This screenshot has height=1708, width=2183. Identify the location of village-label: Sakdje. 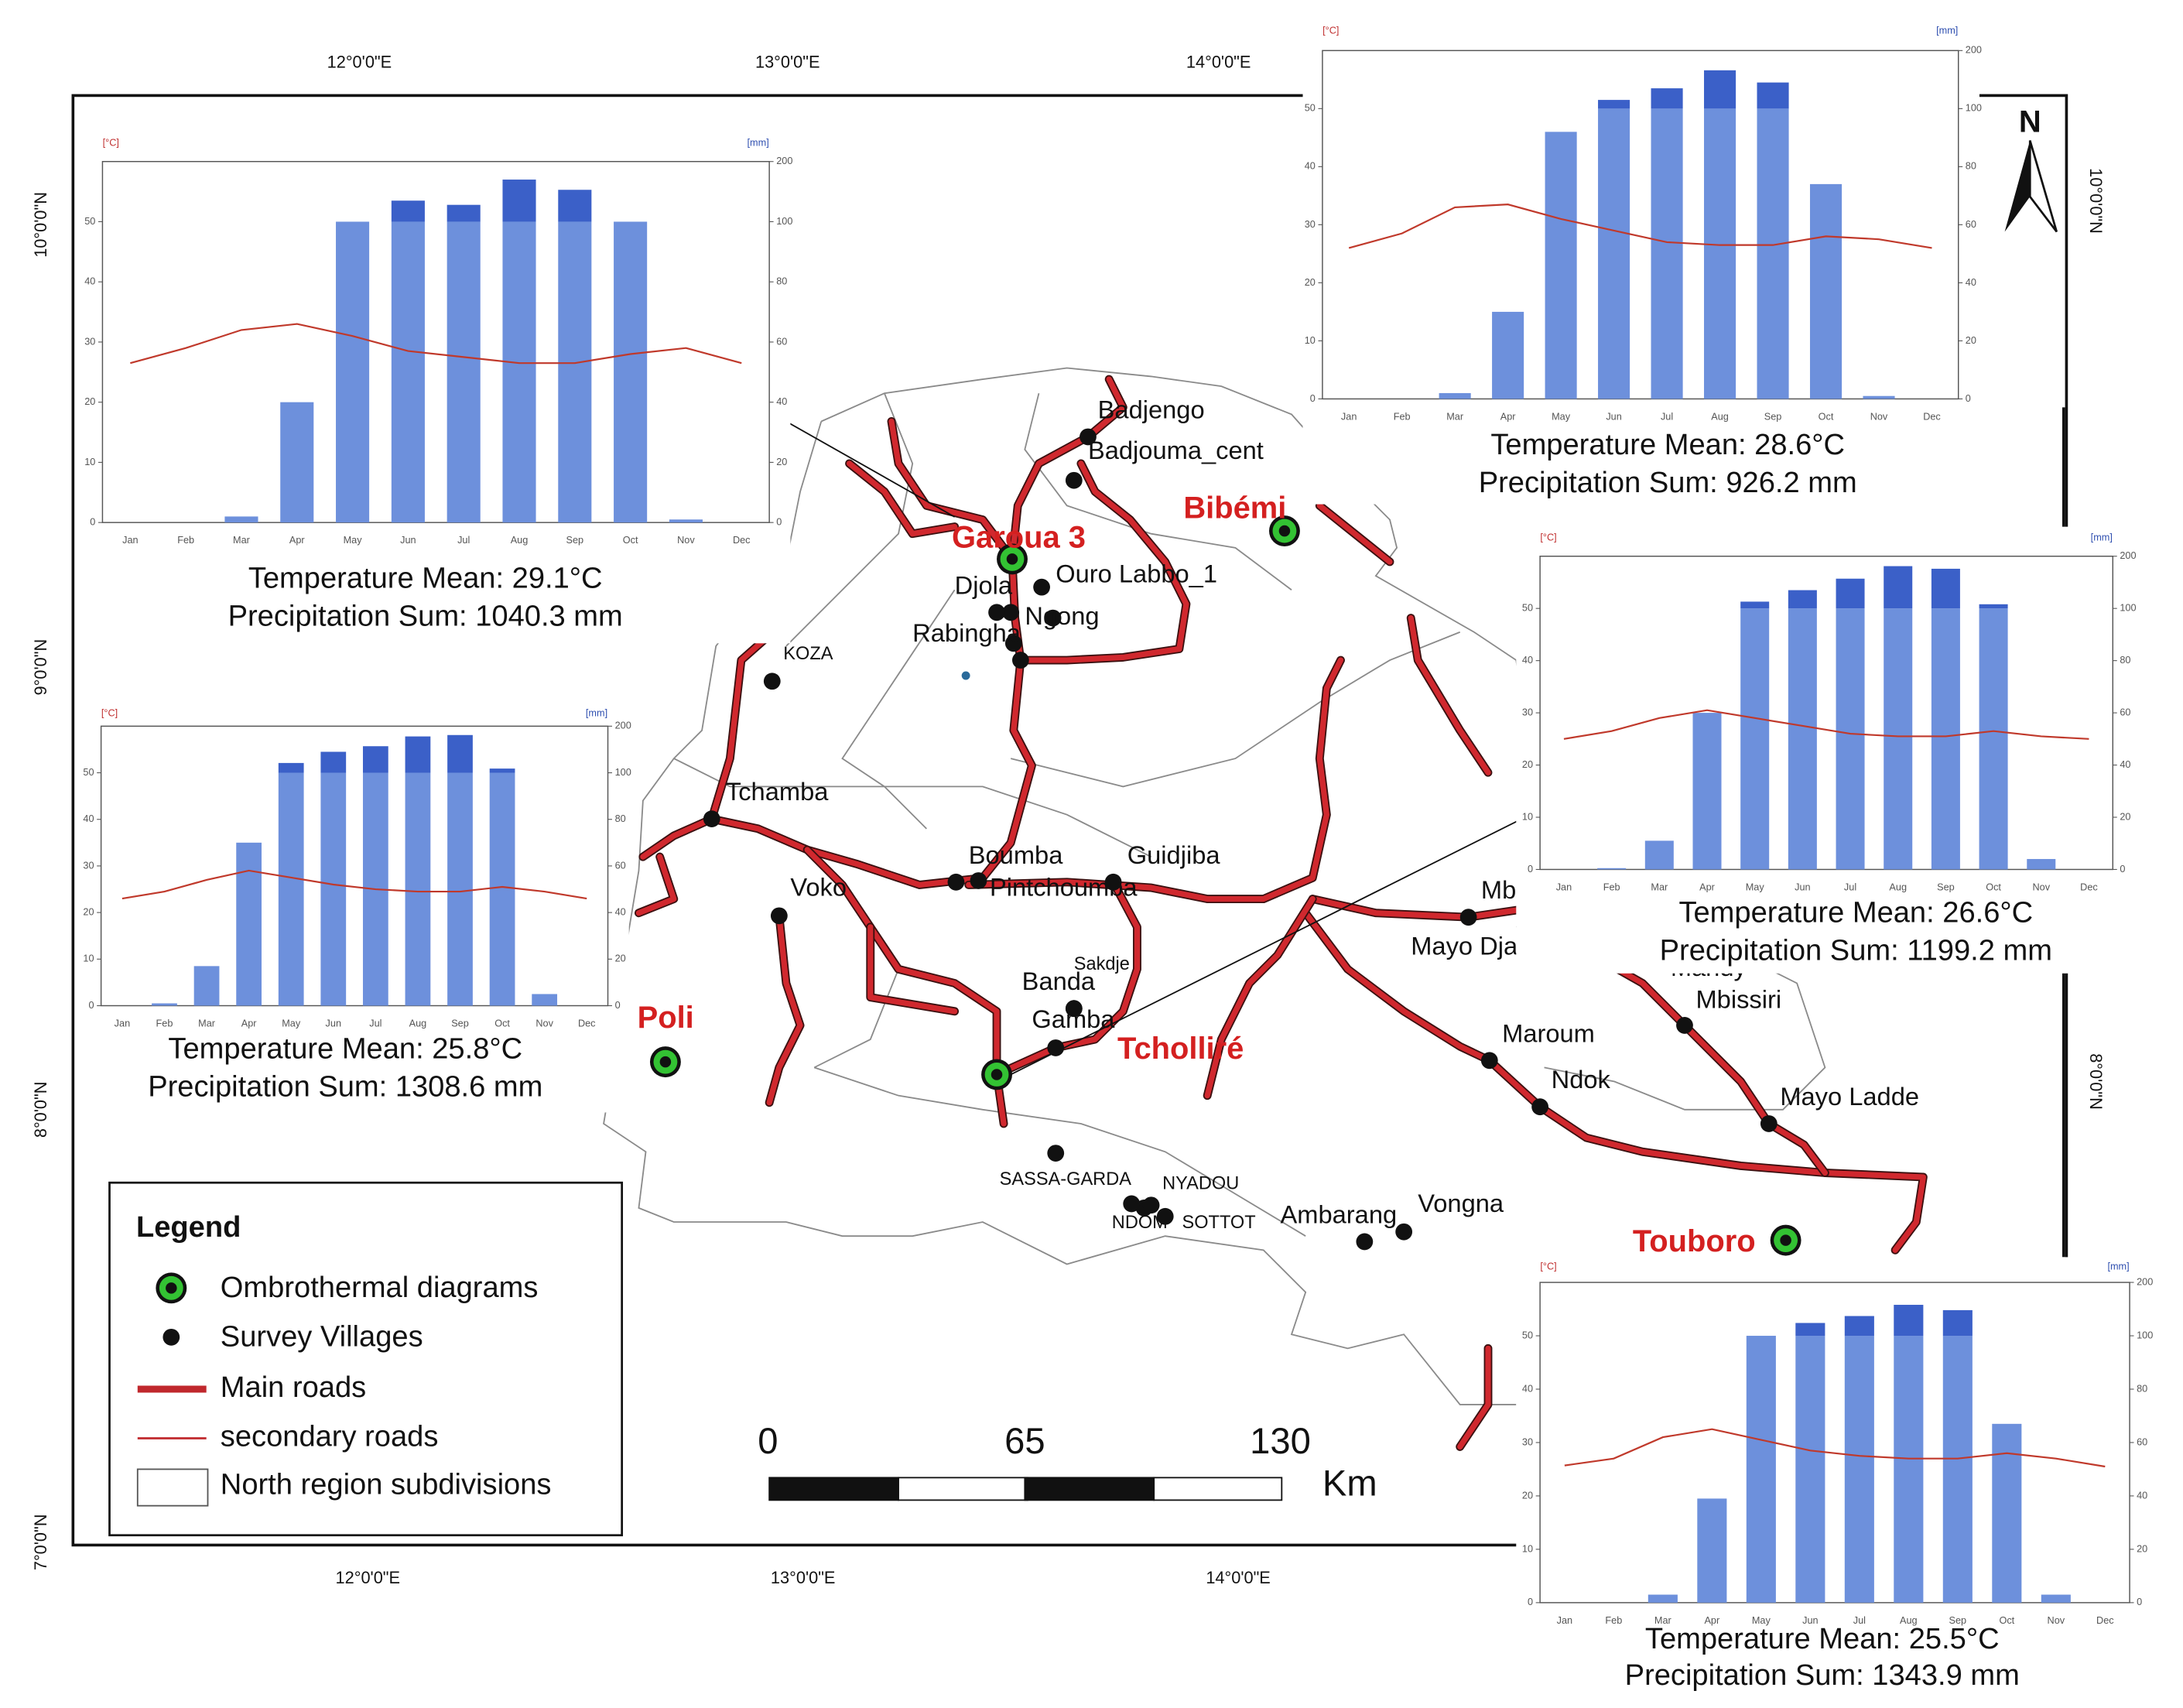
(1102, 964).